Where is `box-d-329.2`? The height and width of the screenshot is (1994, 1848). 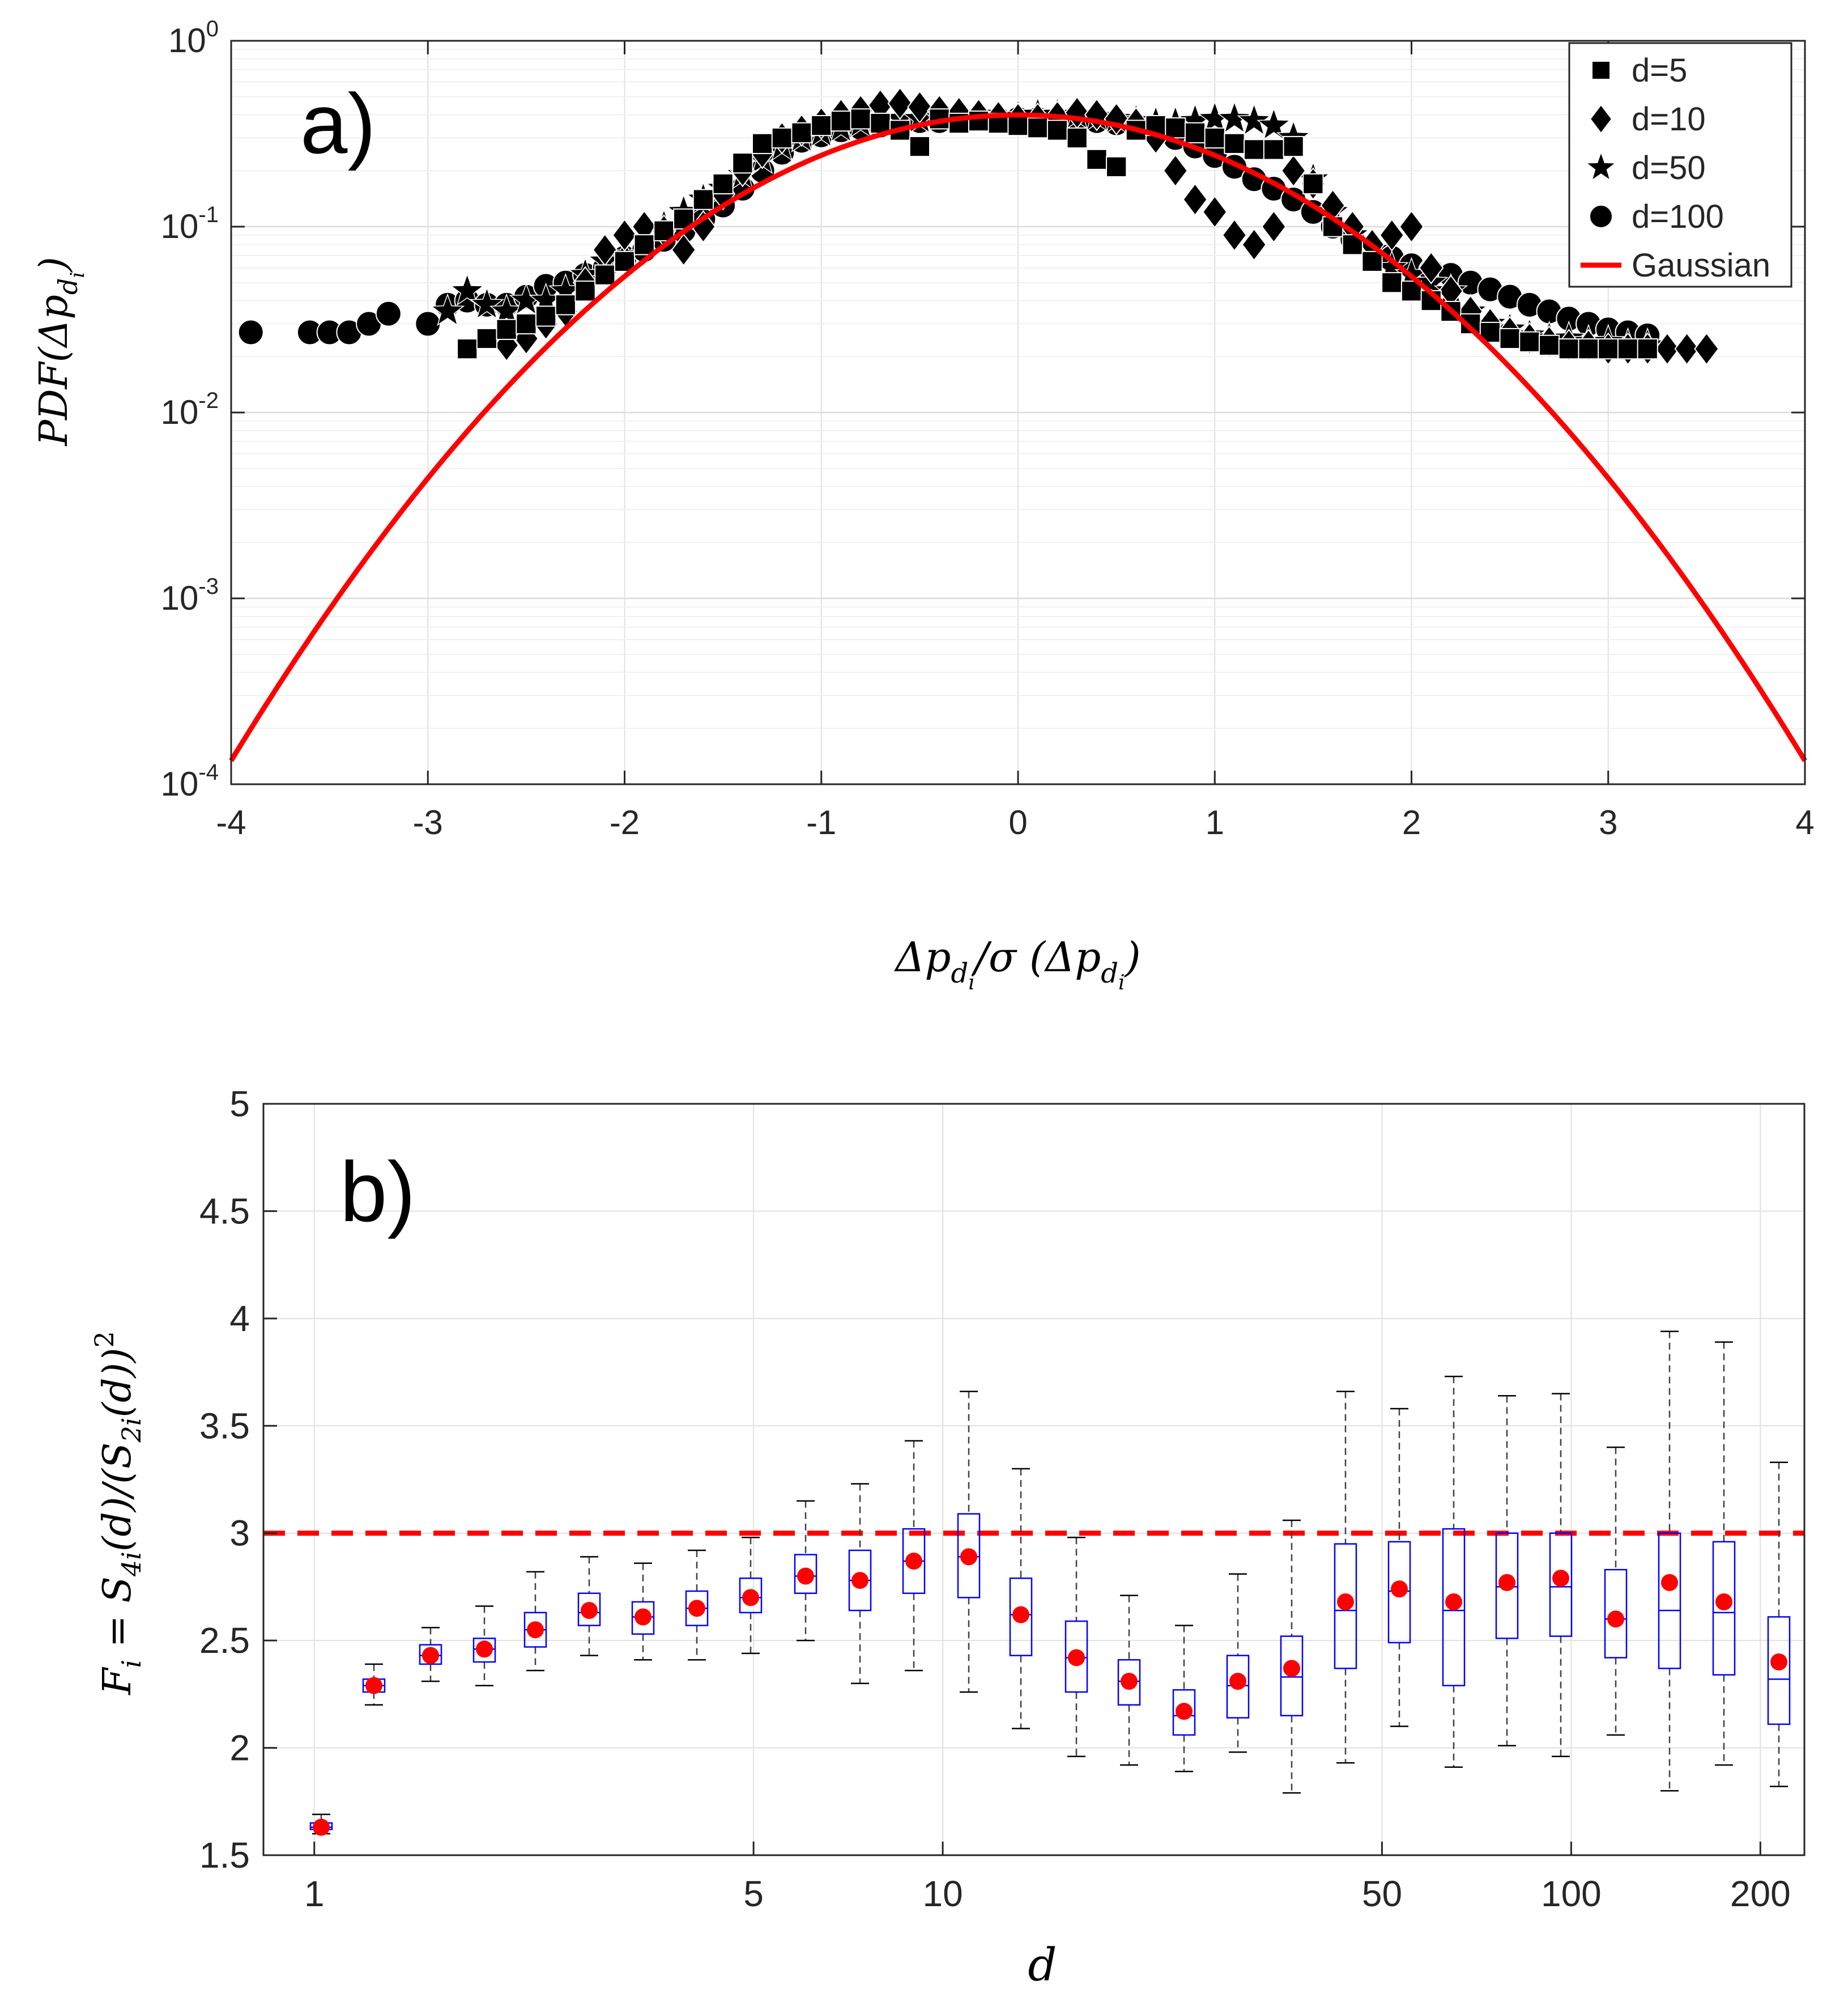
box-d-329.2 is located at coordinates (1779, 1624).